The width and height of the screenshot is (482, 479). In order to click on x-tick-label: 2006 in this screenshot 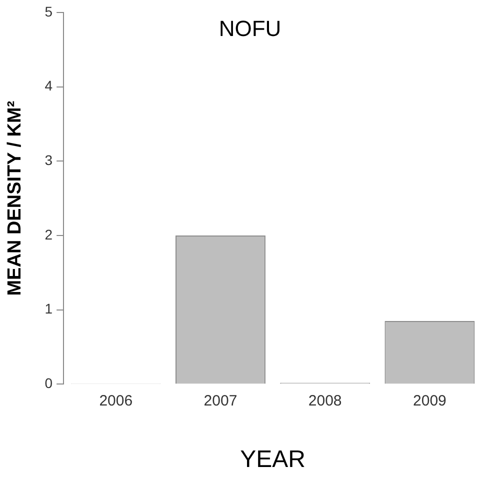, I will do `click(116, 401)`.